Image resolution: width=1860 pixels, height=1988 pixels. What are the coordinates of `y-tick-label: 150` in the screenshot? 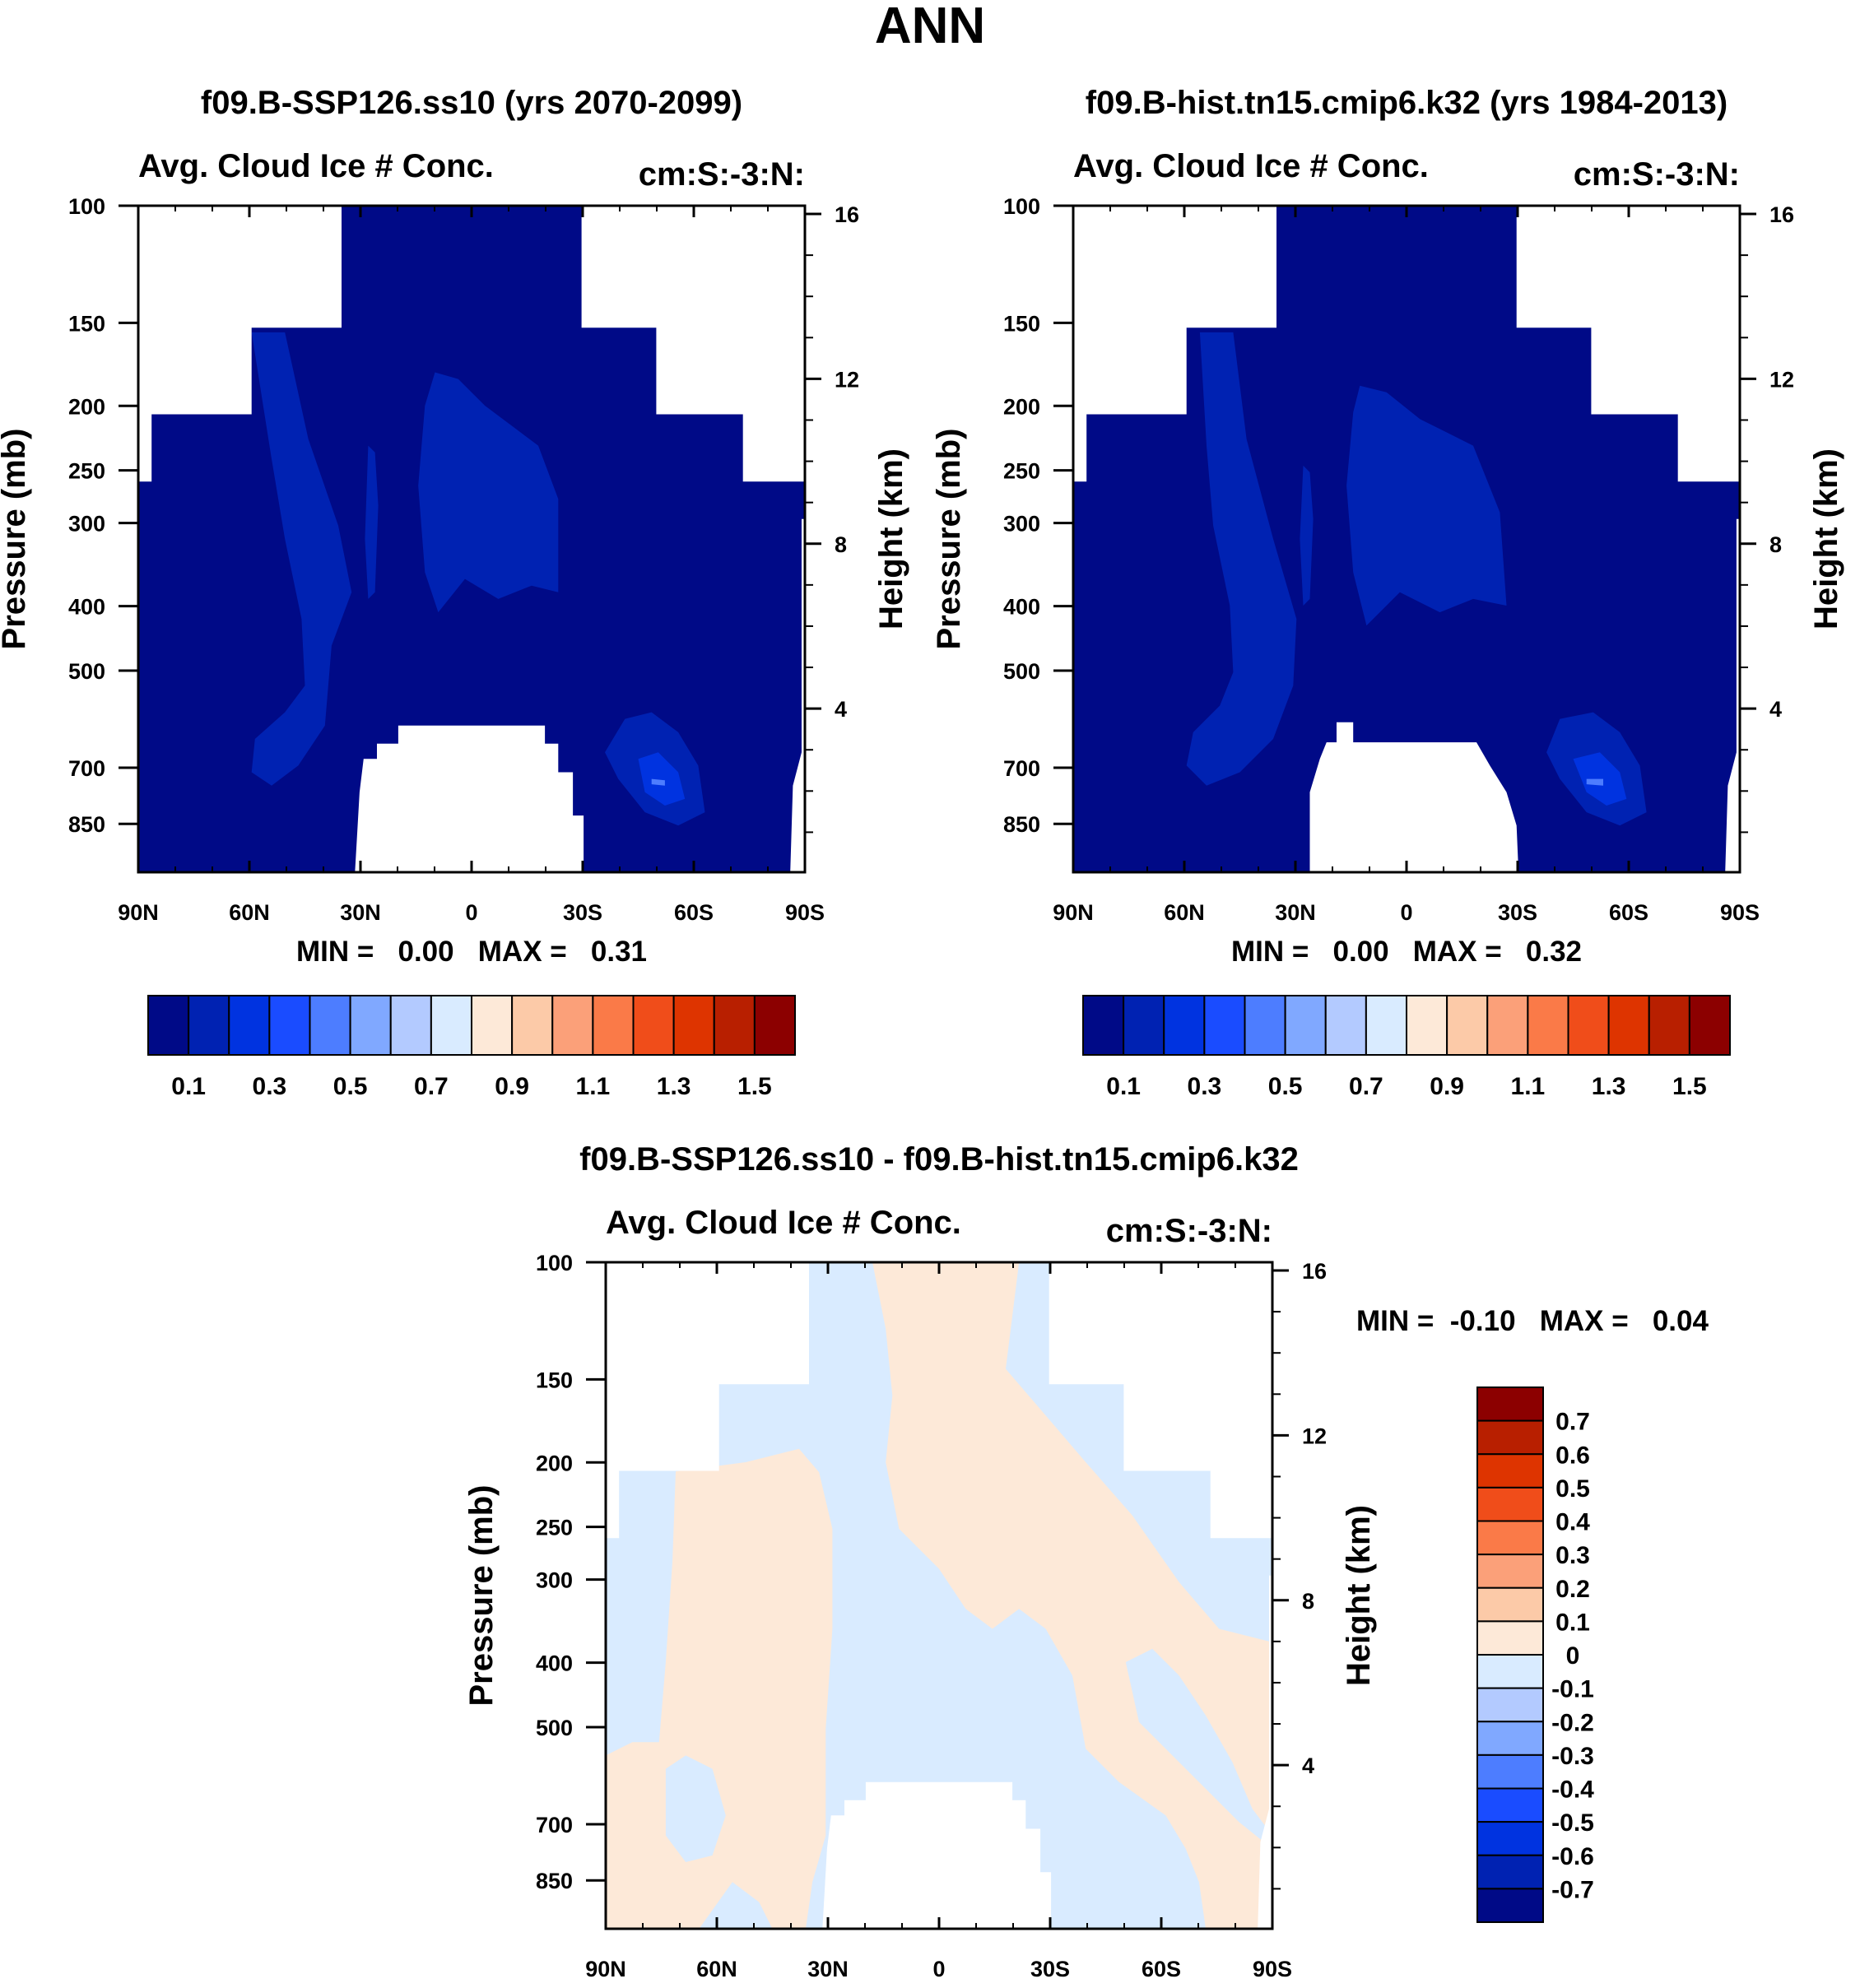 It's located at (1021, 323).